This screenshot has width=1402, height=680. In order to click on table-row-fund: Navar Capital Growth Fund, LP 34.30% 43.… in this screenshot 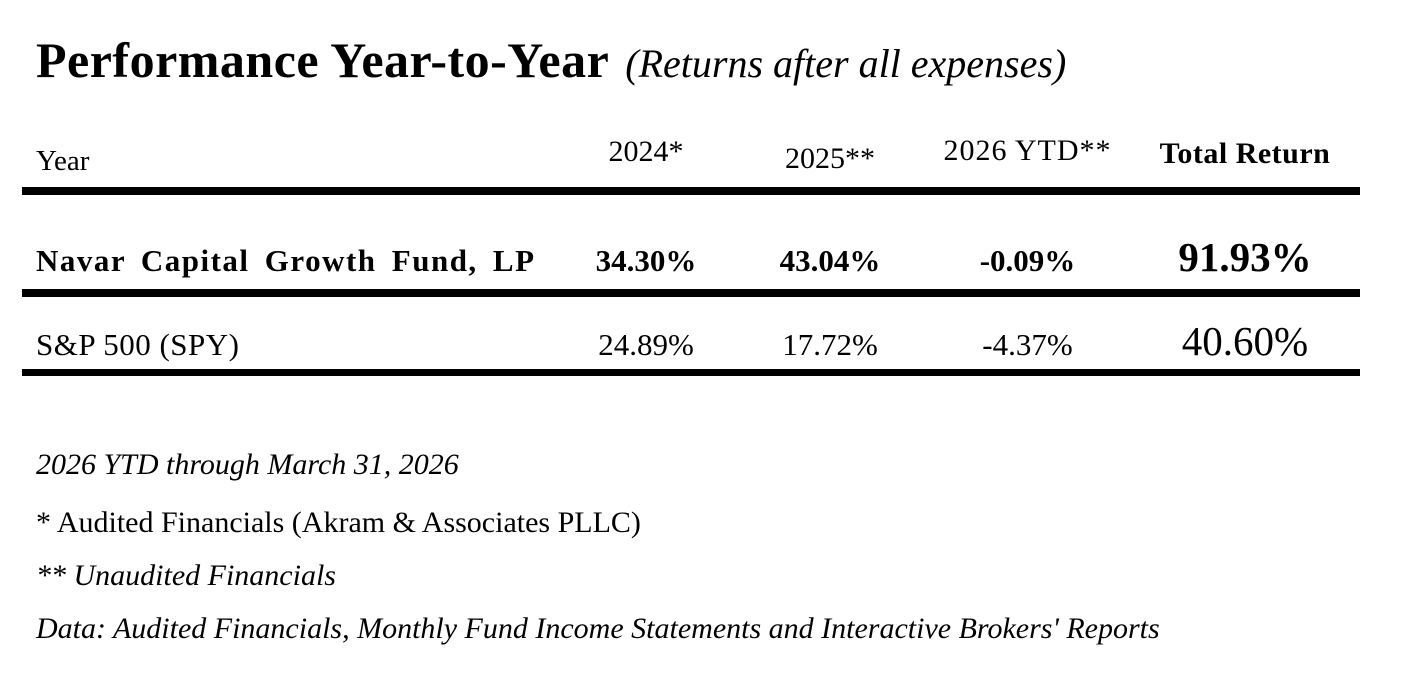, I will do `click(691, 246)`.